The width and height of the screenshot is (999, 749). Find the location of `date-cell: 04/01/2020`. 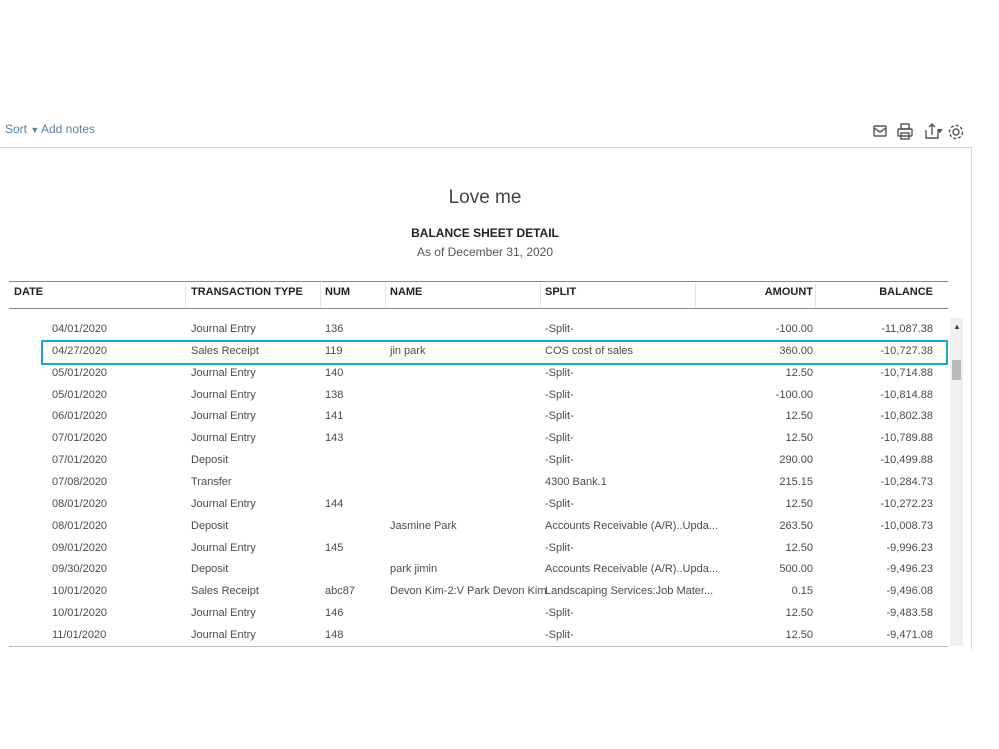

date-cell: 04/01/2020 is located at coordinates (80, 329).